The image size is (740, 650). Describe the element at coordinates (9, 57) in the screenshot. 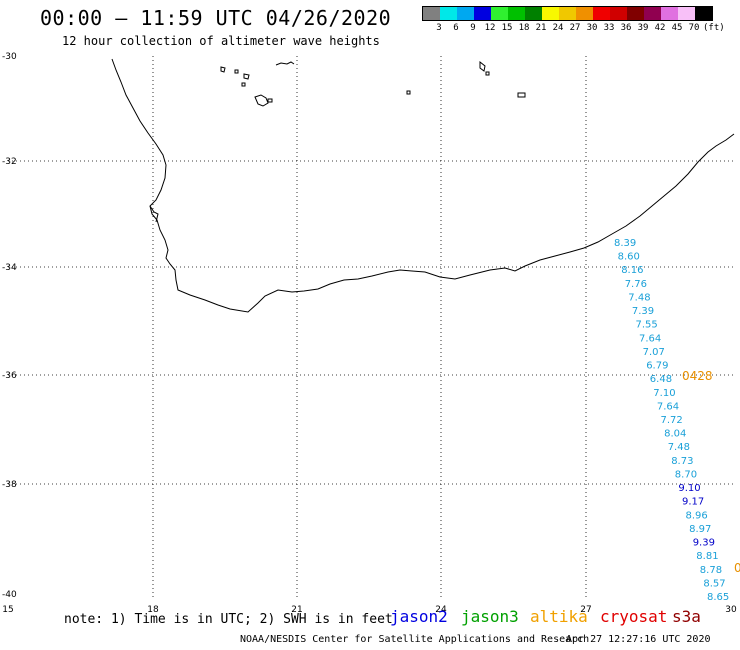

I see `latitude-label: -30` at that location.